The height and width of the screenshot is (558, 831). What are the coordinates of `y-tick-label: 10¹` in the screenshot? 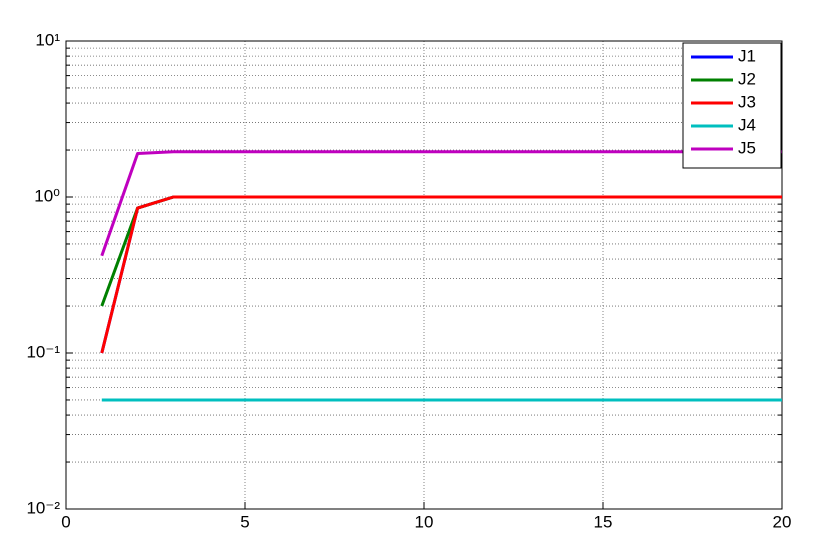 It's located at (47, 39).